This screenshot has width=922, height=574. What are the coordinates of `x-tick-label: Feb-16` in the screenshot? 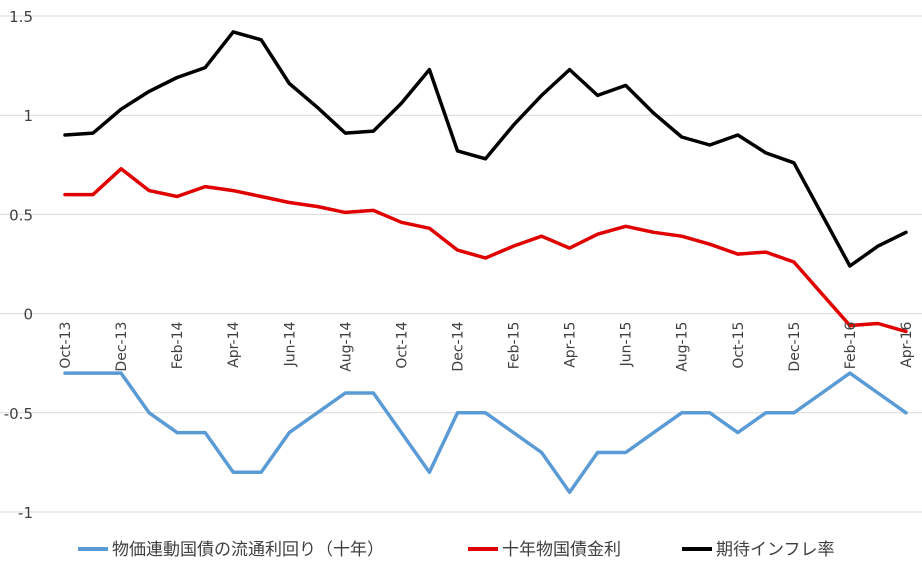 It's located at (851, 346).